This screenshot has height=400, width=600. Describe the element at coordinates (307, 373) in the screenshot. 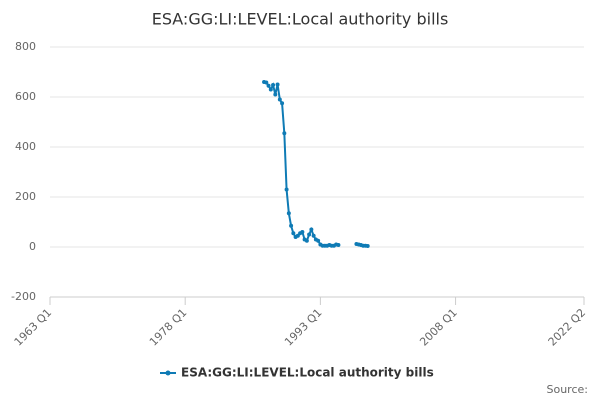

I see `legend-label: ESA:GG:LI:LEVEL:Local authority bills` at that location.